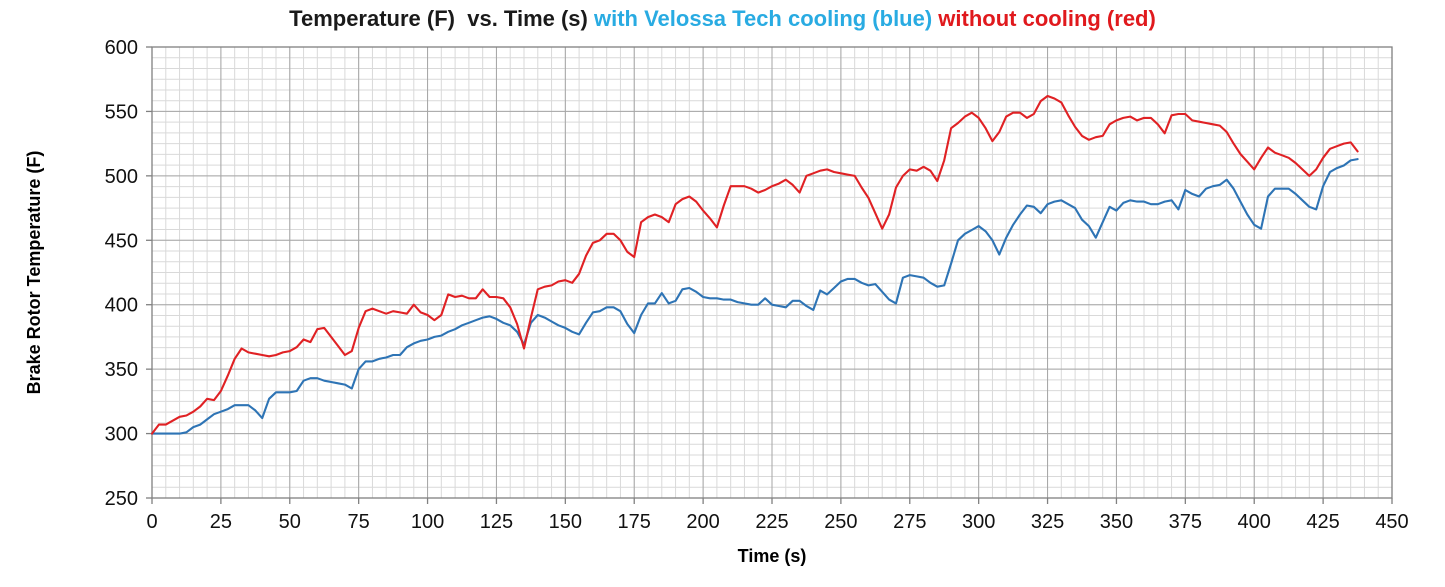 This screenshot has height=587, width=1445. Describe the element at coordinates (771, 522) in the screenshot. I see `x-axis-tick-label: 225` at that location.